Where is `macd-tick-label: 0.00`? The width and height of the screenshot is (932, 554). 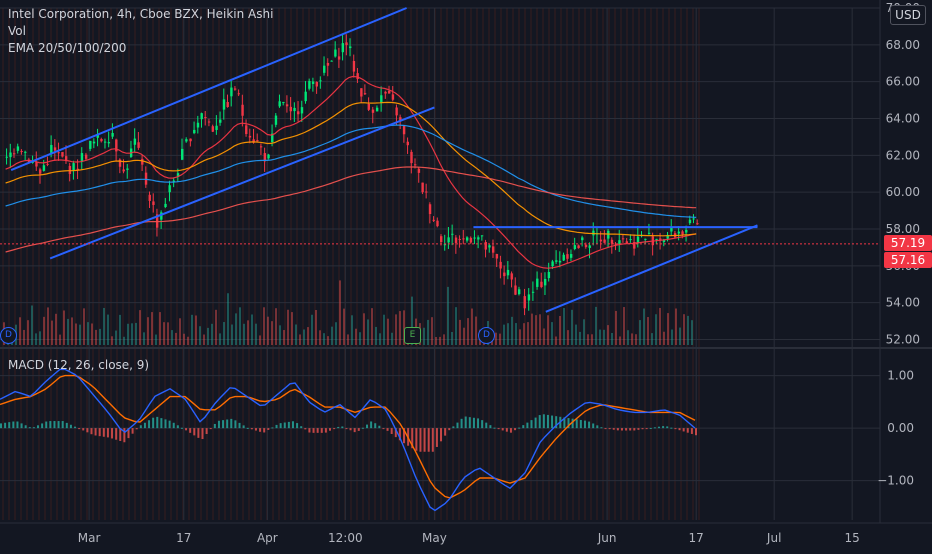
macd-tick-label: 0.00 is located at coordinates (900, 428).